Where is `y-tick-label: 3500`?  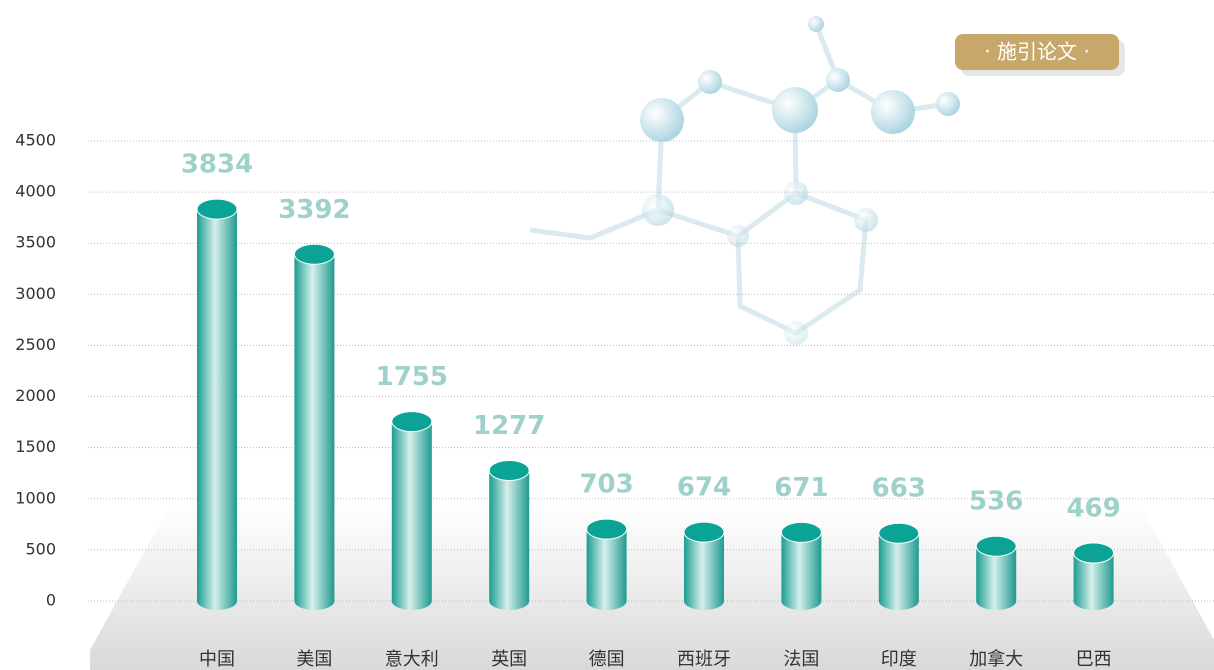 y-tick-label: 3500 is located at coordinates (35, 242).